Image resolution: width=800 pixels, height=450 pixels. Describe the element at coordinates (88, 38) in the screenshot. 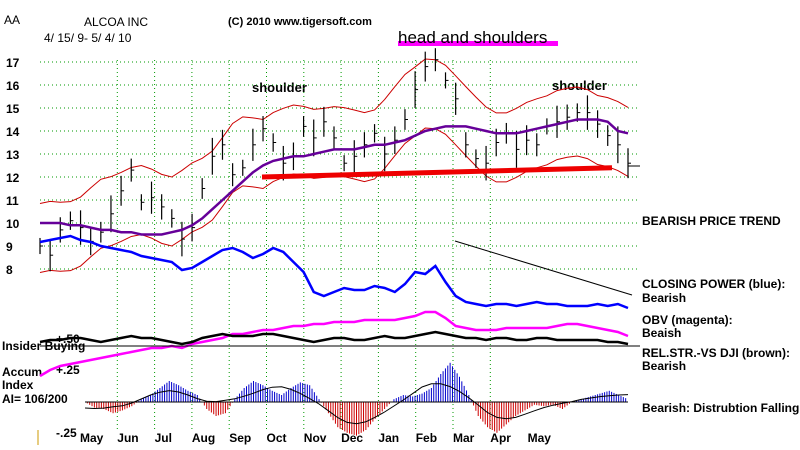

I see `date-range: 4/ 15/ 9- 5/ 4/ 10` at that location.